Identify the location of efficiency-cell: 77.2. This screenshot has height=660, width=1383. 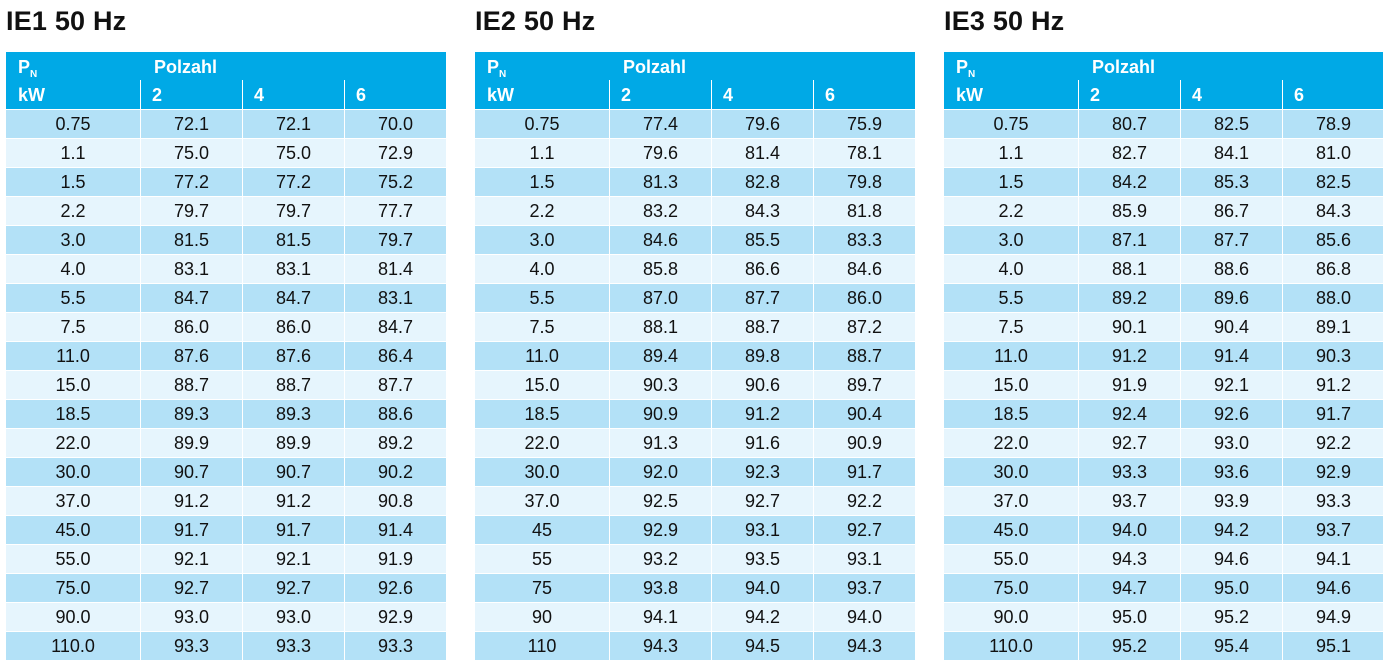
(293, 182).